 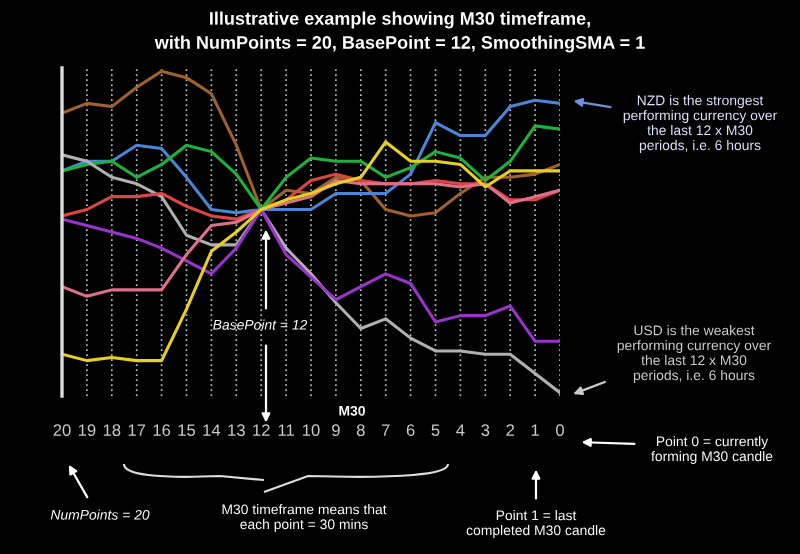 What do you see at coordinates (485, 430) in the screenshot?
I see `x-tick-label: 3` at bounding box center [485, 430].